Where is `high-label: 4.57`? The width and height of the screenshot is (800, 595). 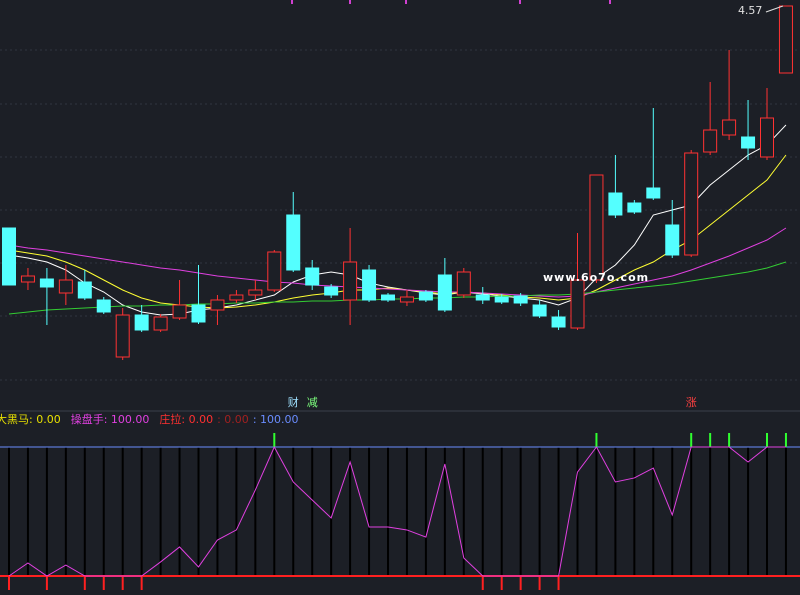
high-label: 4.57 is located at coordinates (750, 10).